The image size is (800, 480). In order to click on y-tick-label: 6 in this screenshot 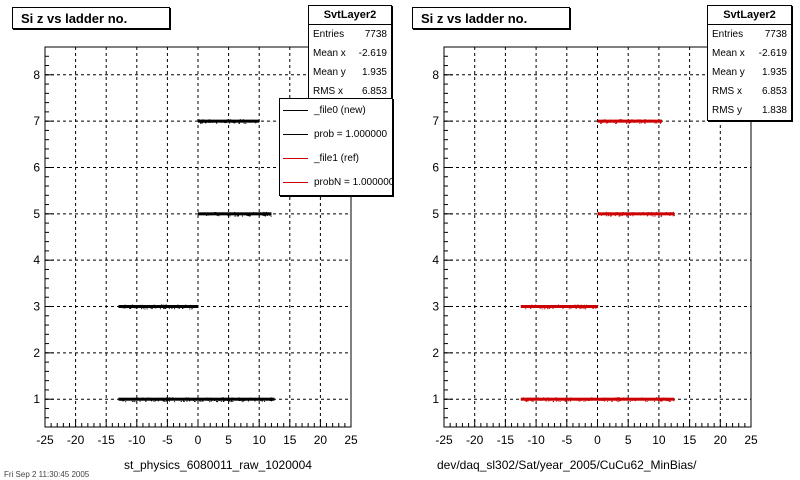, I will do `click(36, 167)`.